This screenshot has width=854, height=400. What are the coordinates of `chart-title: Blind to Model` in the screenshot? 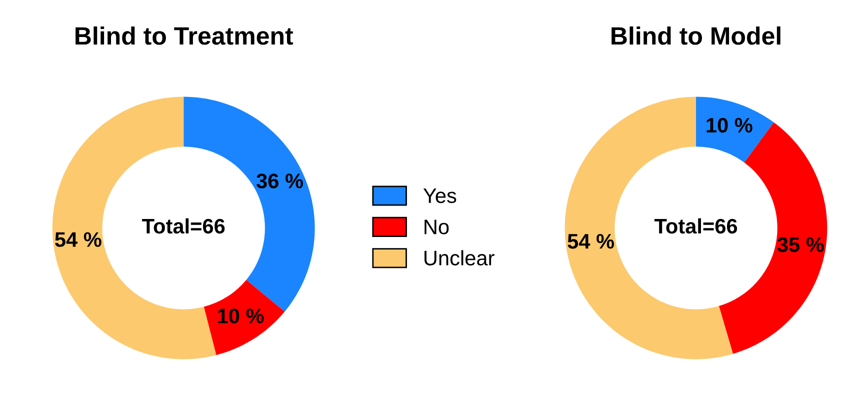 It's located at (696, 35).